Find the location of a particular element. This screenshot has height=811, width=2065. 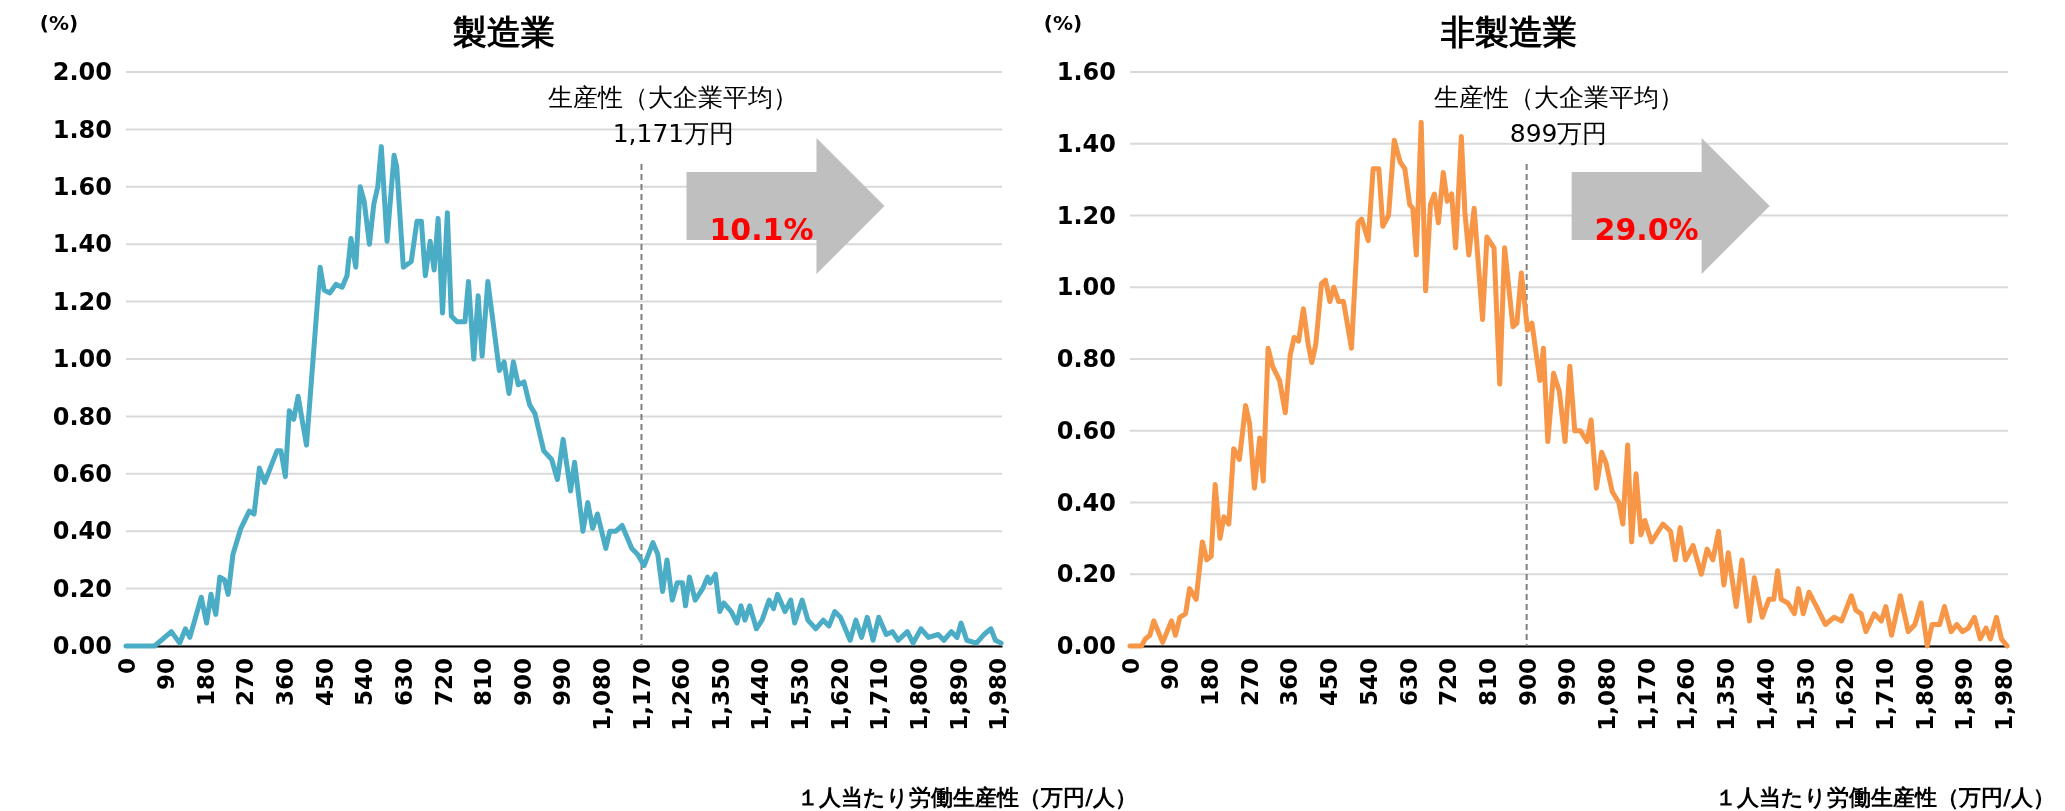

ref-line-label: 生産性（大企業平均） 899万円 is located at coordinates (1558, 115).